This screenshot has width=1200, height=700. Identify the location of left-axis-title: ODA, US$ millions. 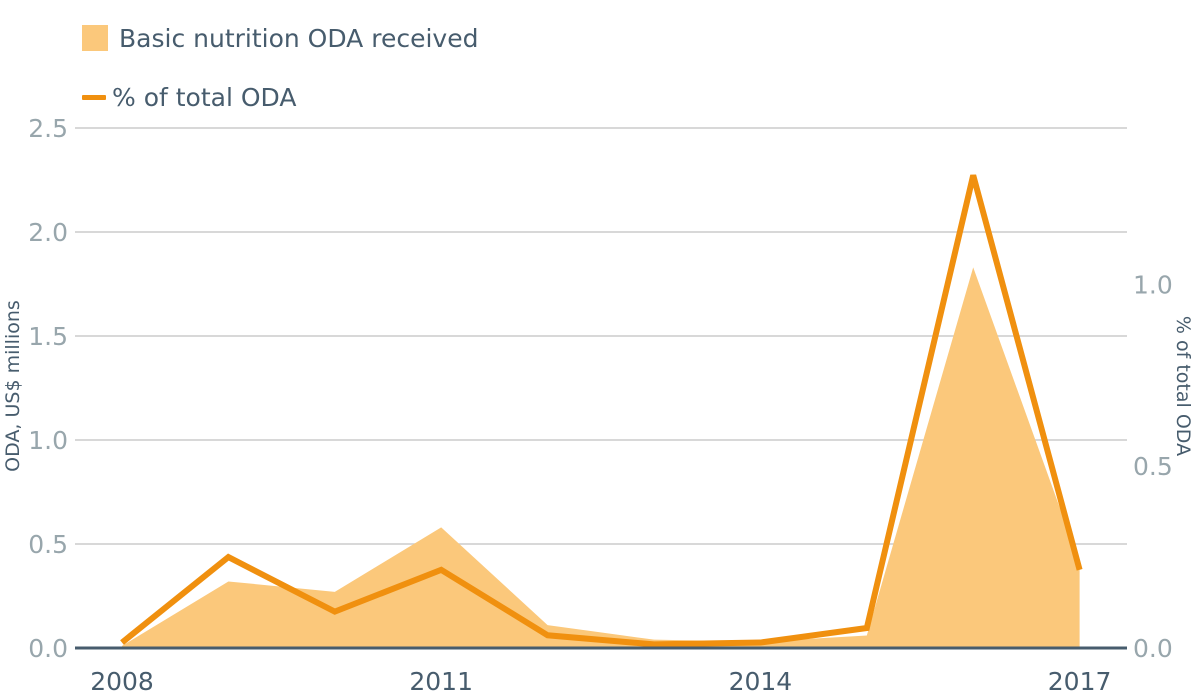
(13, 386).